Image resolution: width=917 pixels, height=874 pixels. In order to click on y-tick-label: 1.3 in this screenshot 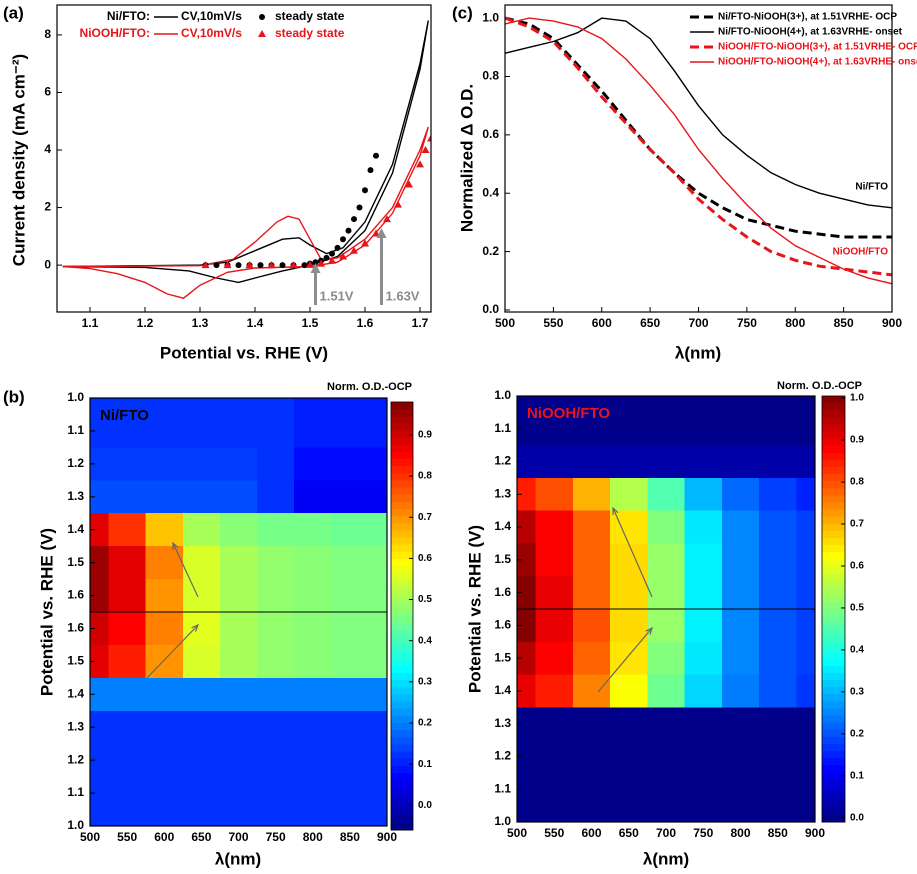, I will do `click(502, 723)`.